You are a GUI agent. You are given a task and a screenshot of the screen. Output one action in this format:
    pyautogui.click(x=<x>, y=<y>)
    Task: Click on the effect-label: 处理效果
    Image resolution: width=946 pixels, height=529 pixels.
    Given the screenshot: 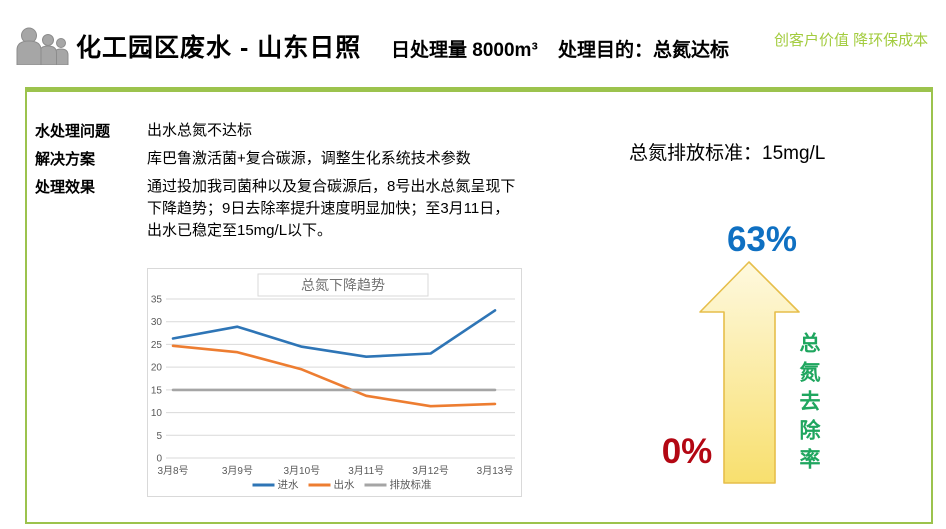 What is the action you would take?
    pyautogui.click(x=65, y=187)
    